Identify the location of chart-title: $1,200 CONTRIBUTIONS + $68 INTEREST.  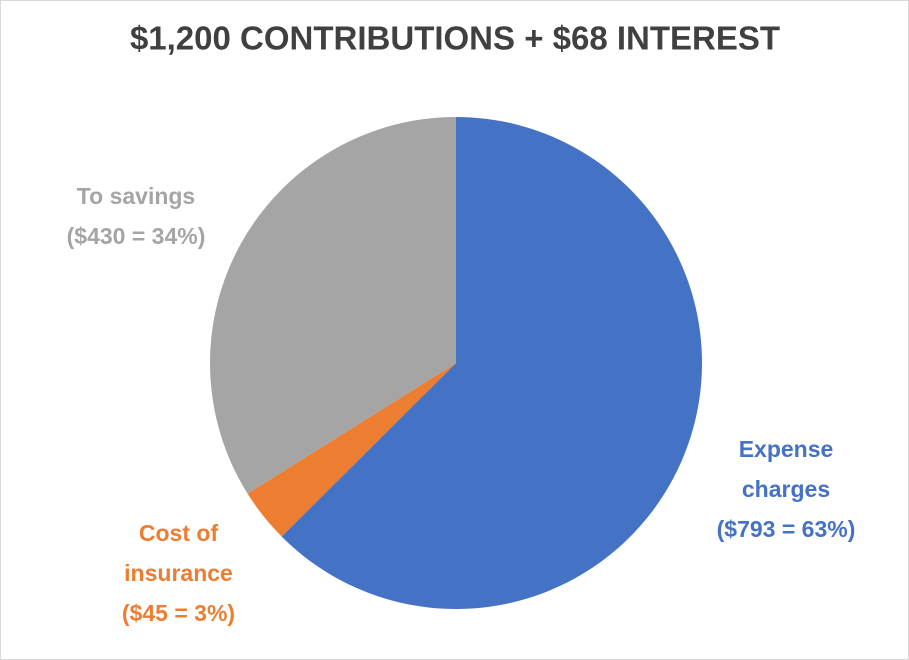
(455, 38).